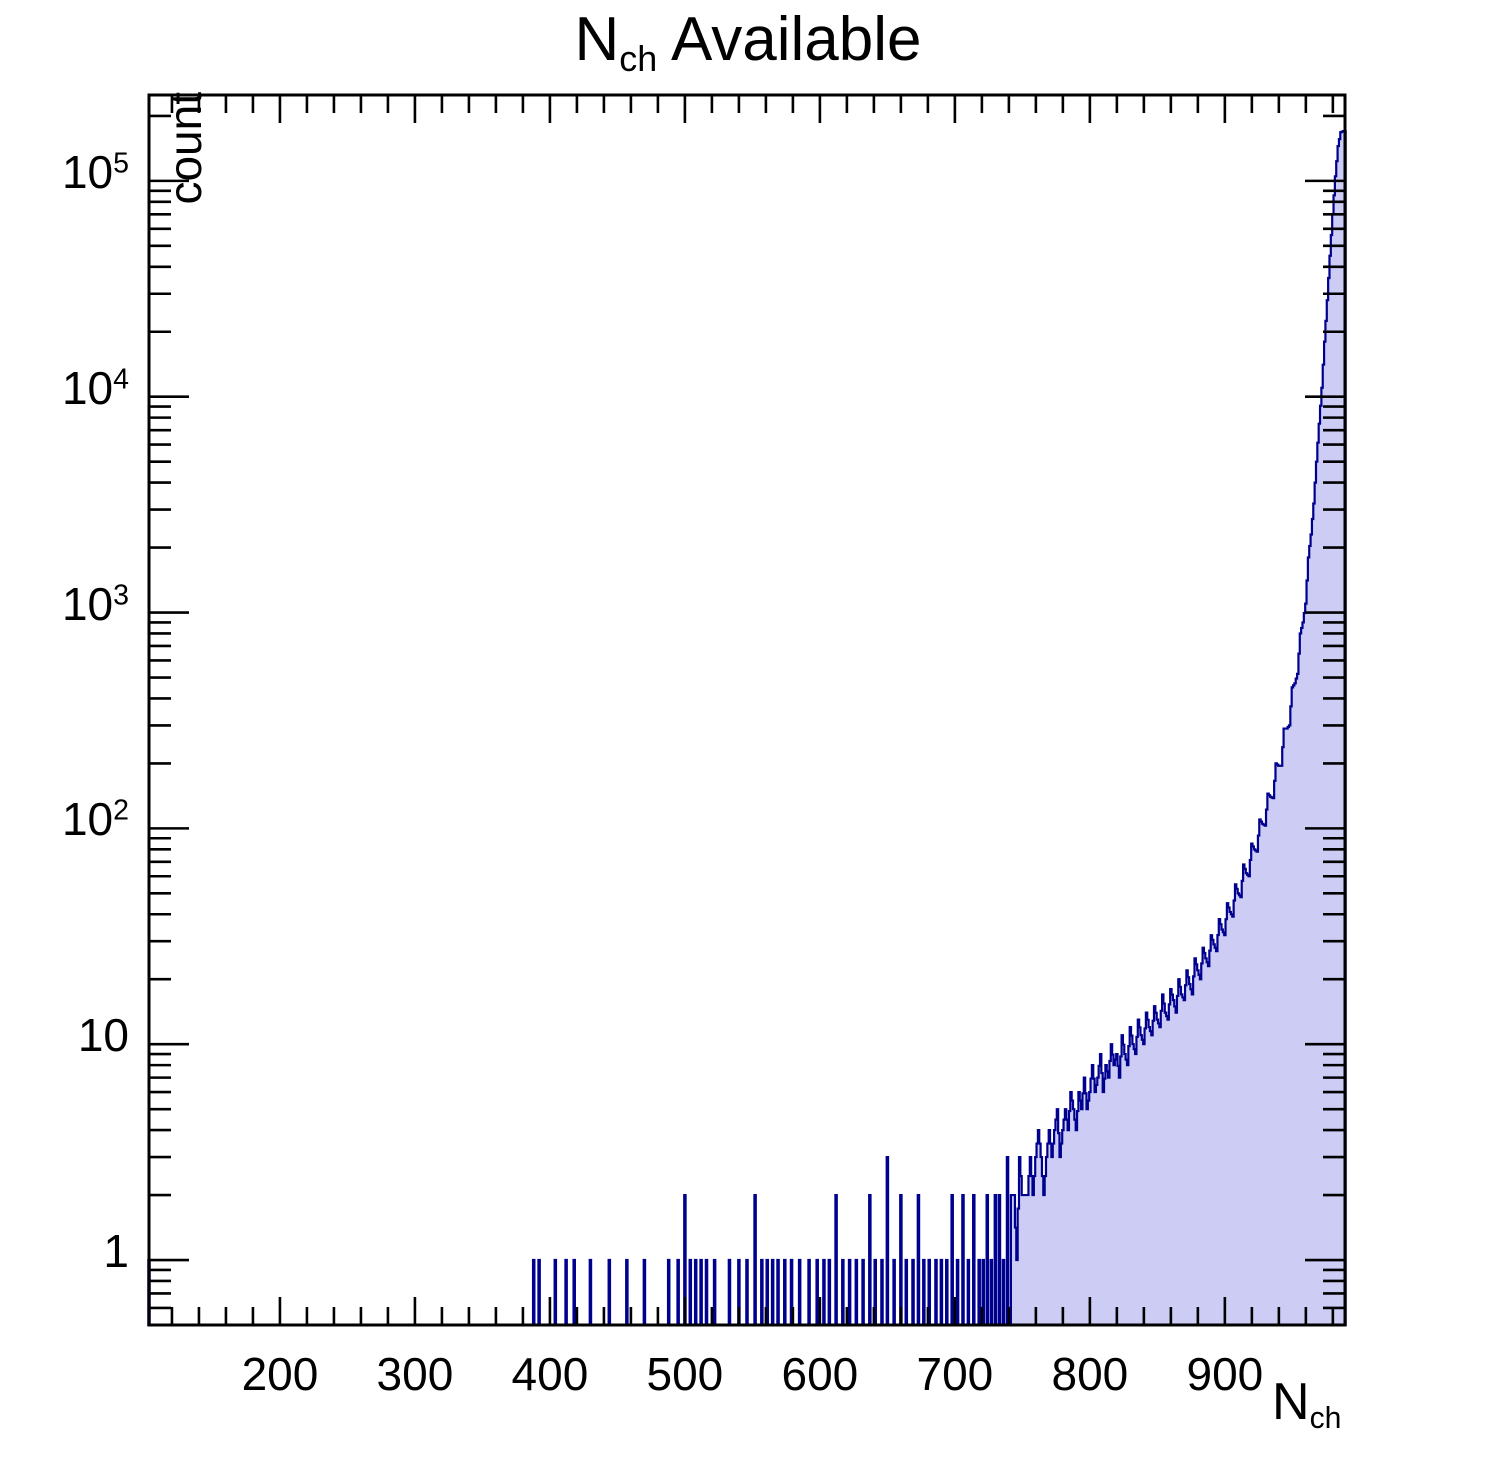  I want to click on y-tick-exponent: 3, so click(121, 594).